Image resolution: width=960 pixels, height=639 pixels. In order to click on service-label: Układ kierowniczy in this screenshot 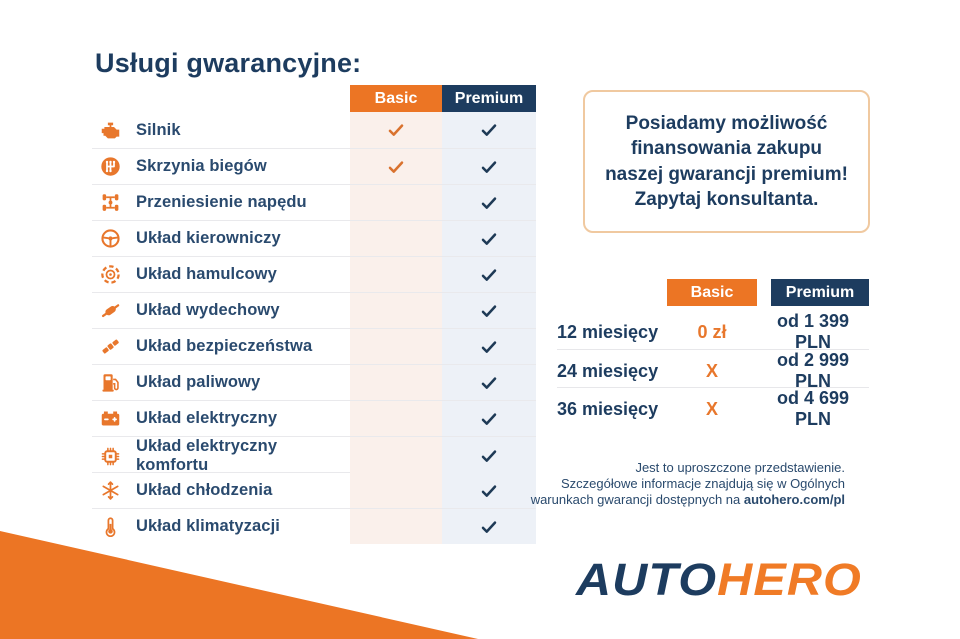, I will do `click(208, 238)`.